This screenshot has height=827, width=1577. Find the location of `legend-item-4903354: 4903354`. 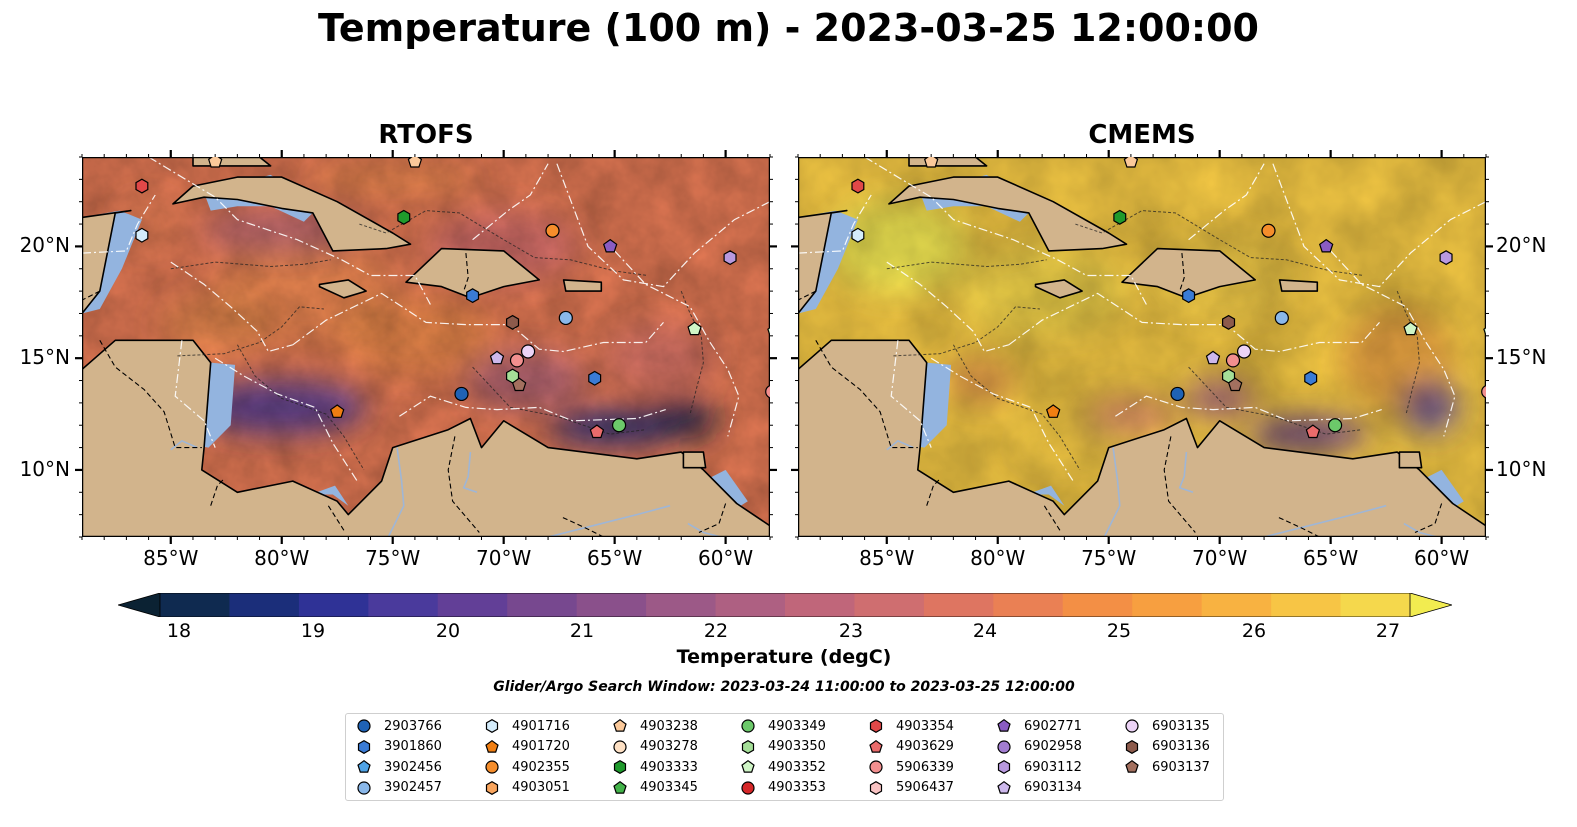

legend-item-4903354: 4903354 is located at coordinates (911, 726).